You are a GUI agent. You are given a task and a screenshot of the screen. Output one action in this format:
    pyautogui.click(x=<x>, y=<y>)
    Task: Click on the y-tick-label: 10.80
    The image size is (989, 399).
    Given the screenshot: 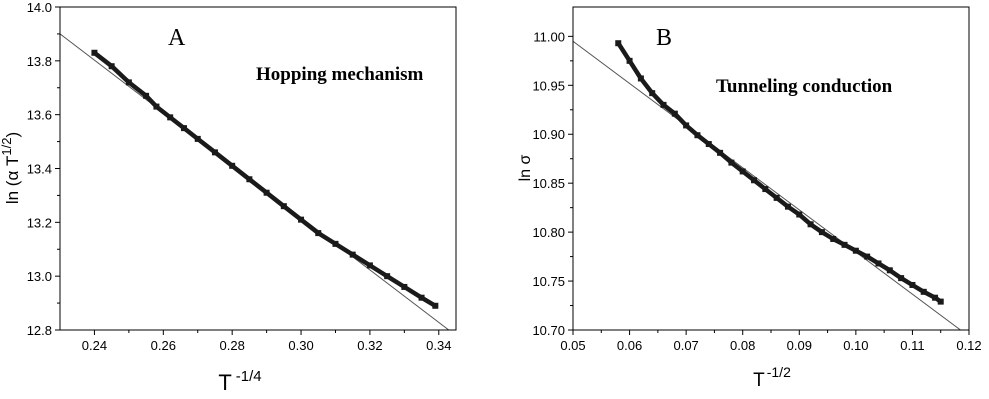 What is the action you would take?
    pyautogui.click(x=548, y=232)
    